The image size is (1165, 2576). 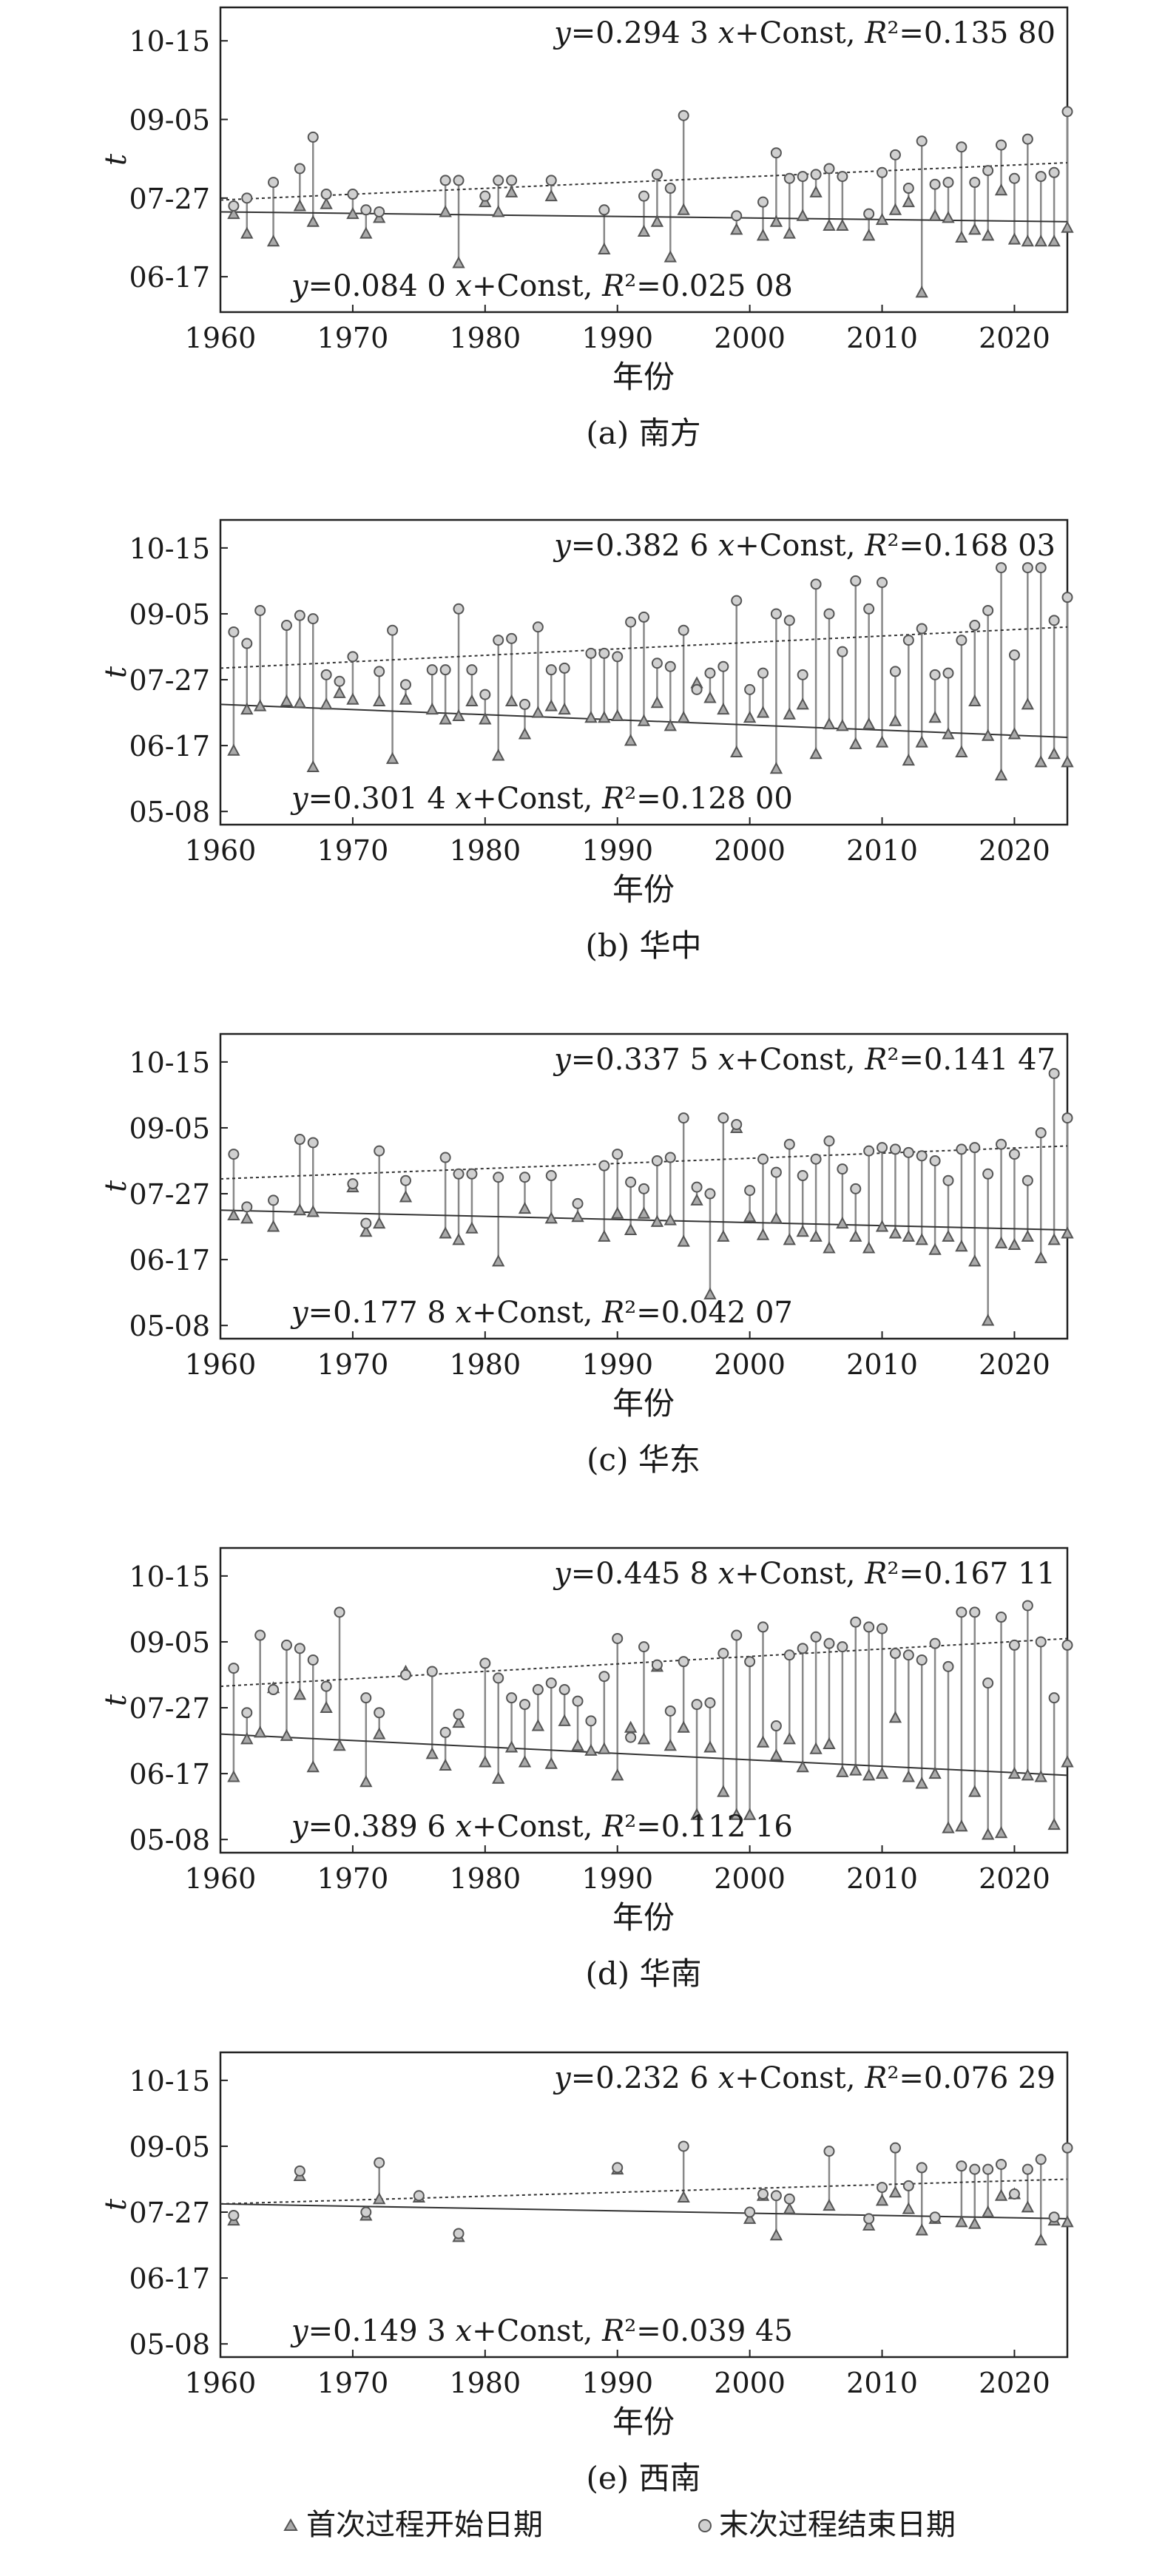 I want to click on y-axis-label: t, so click(x=116, y=159).